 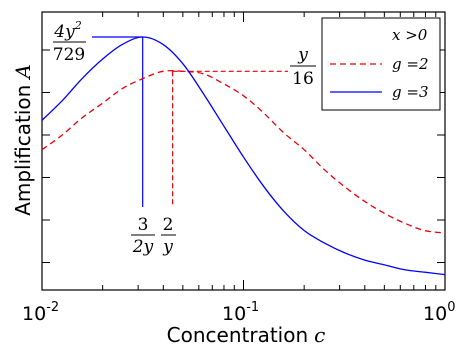 What do you see at coordinates (410, 35) in the screenshot?
I see `legend-entry-x-label: x >0` at bounding box center [410, 35].